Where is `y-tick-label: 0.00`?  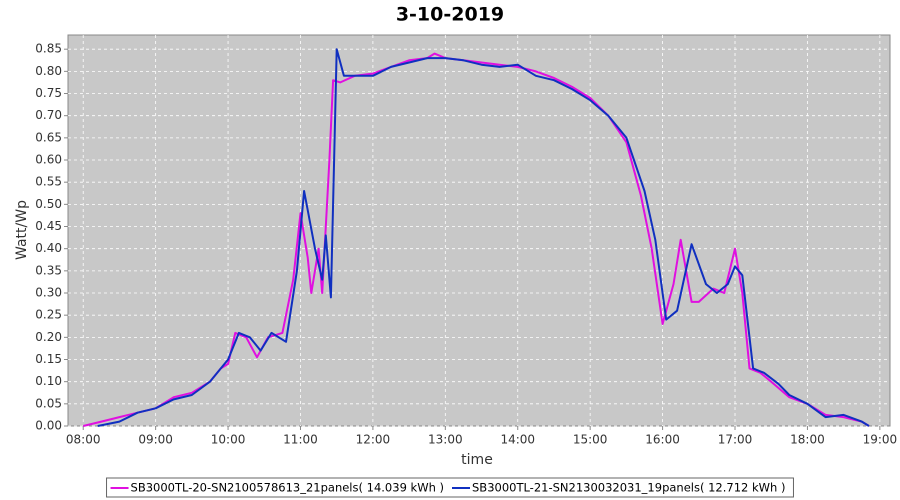
y-tick-label: 0.00 is located at coordinates (48, 426).